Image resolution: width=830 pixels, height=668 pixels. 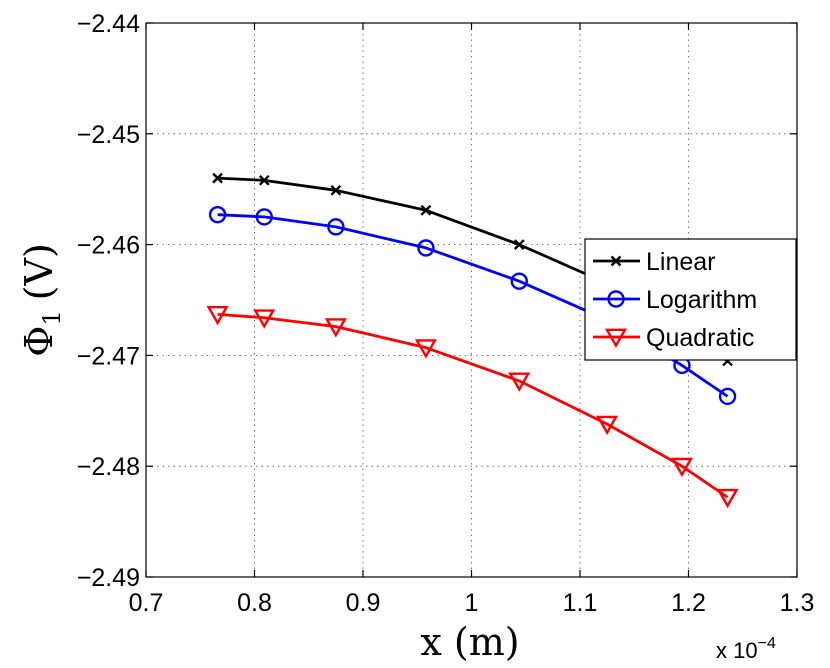 I want to click on legend: Linear Logarithm Quadratic, so click(x=690, y=299).